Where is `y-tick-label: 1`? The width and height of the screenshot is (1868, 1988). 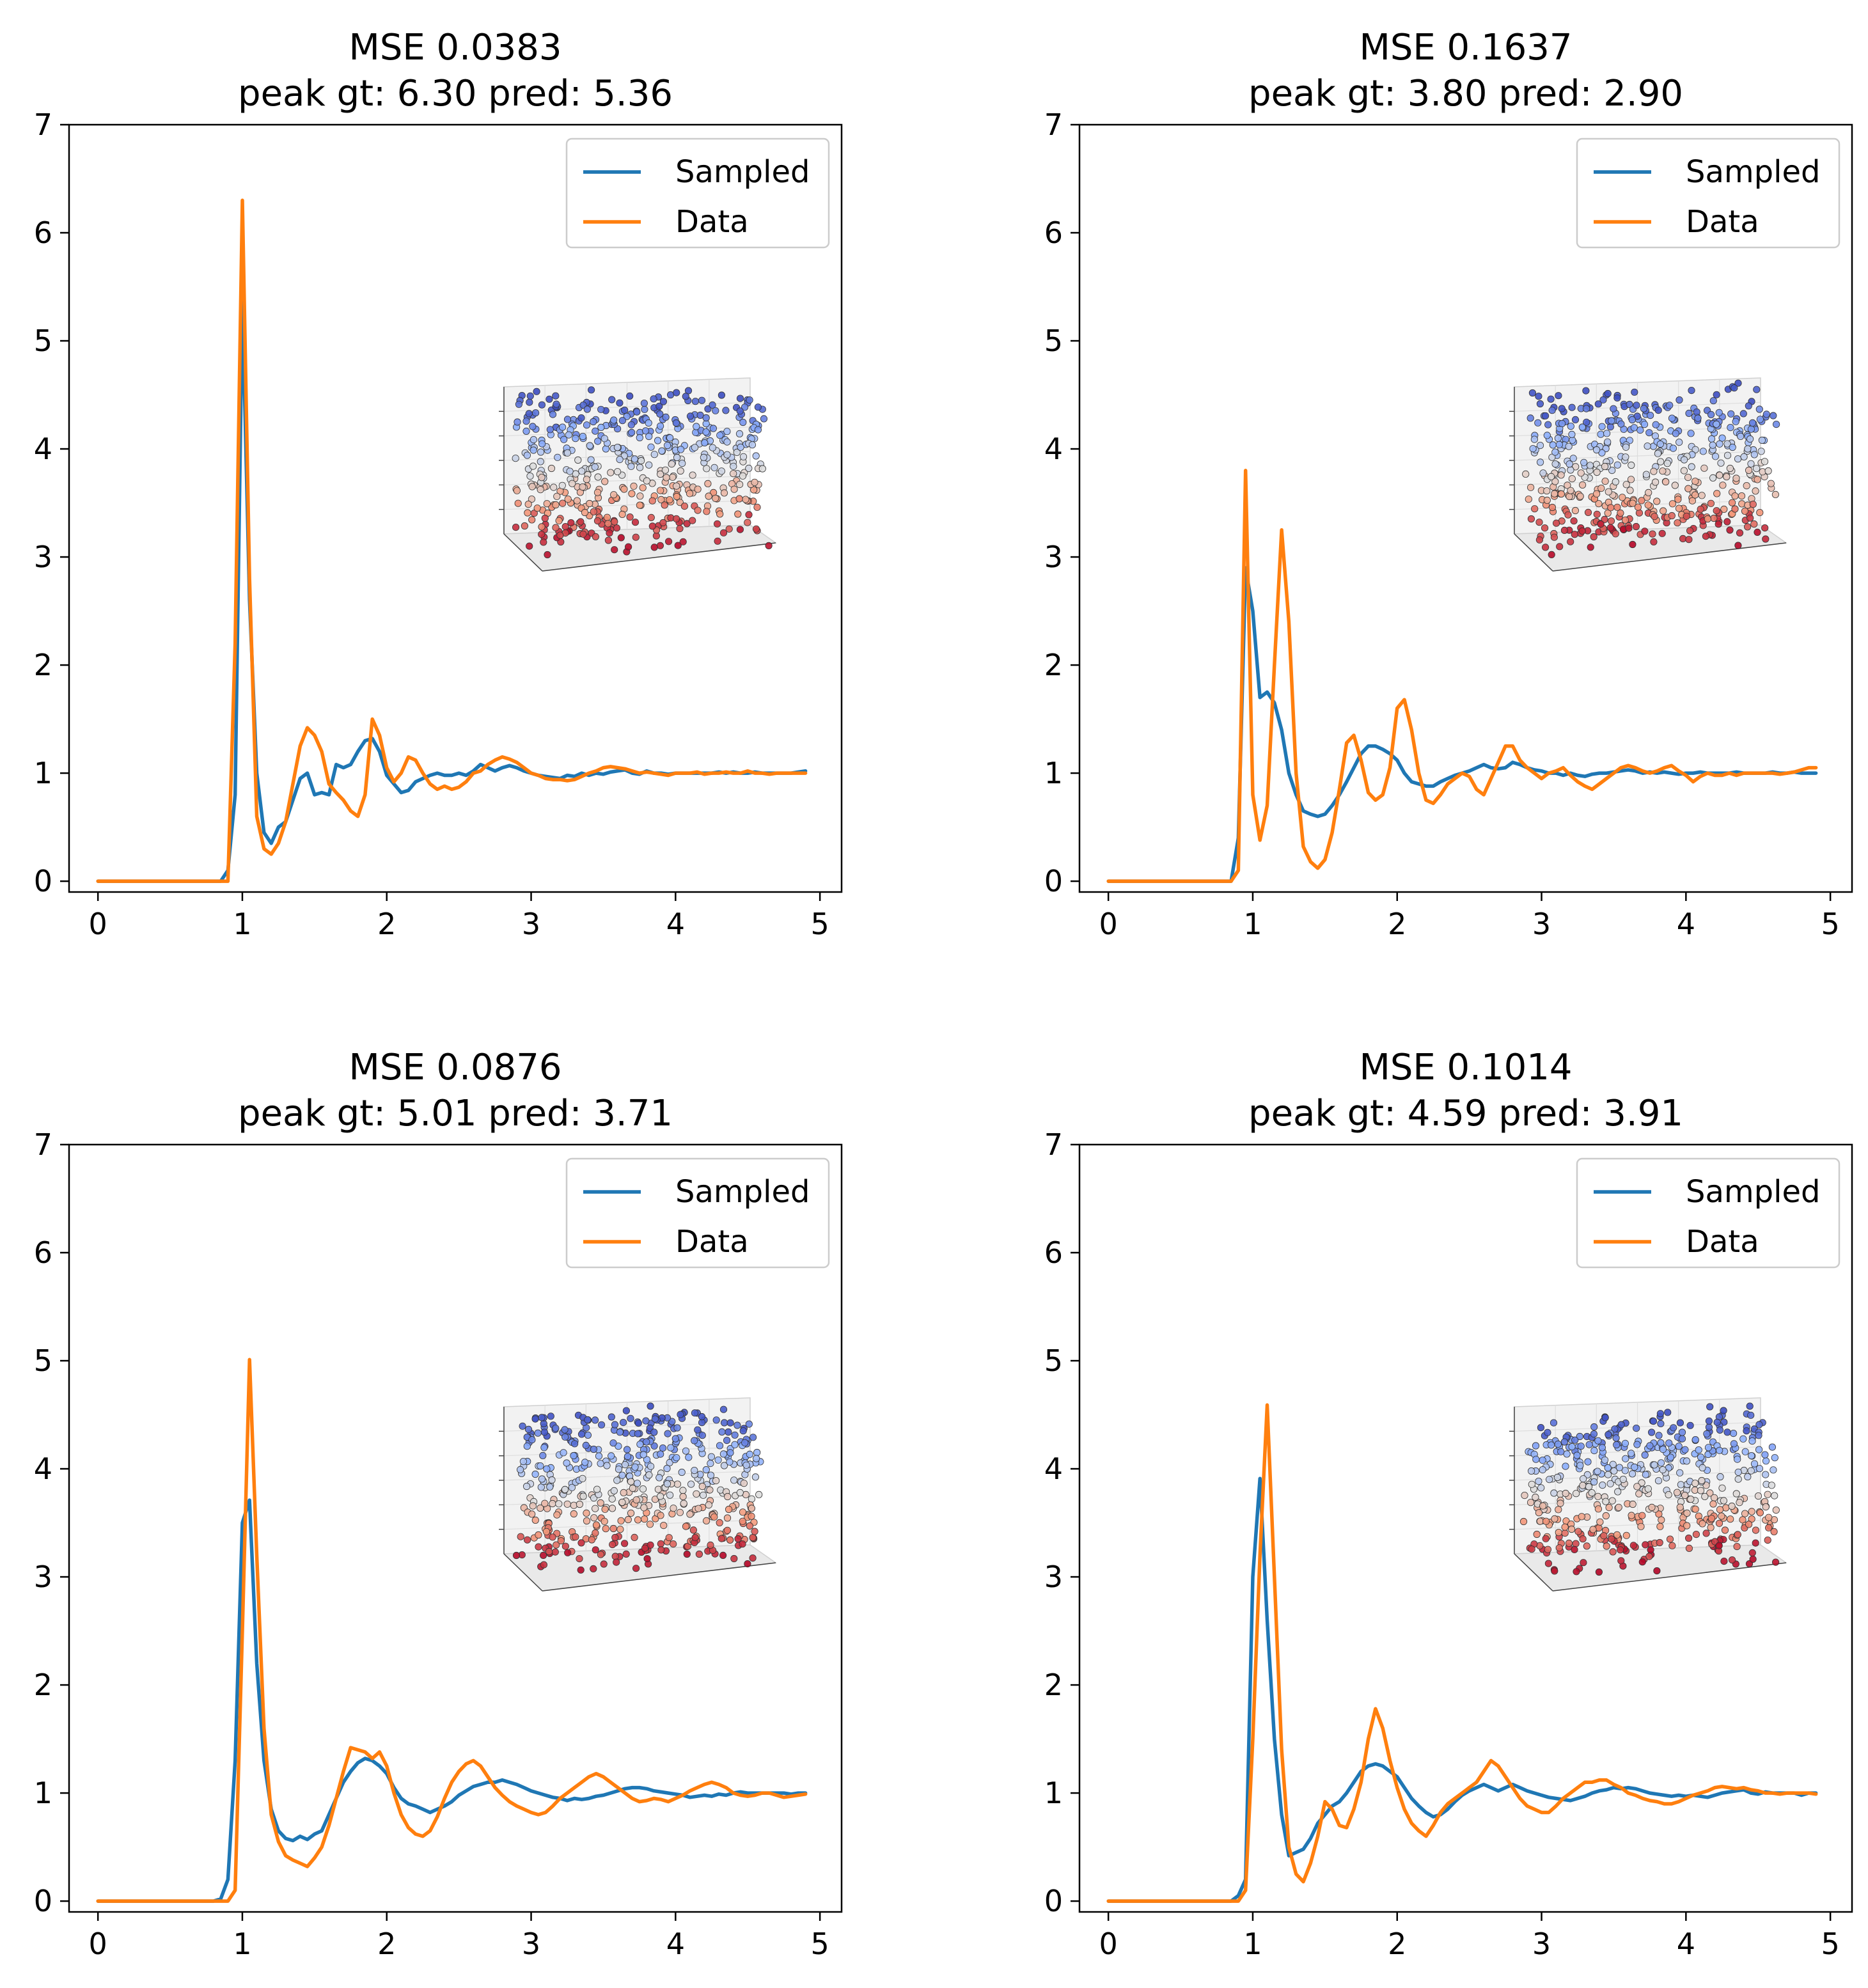 y-tick-label: 1 is located at coordinates (43, 773).